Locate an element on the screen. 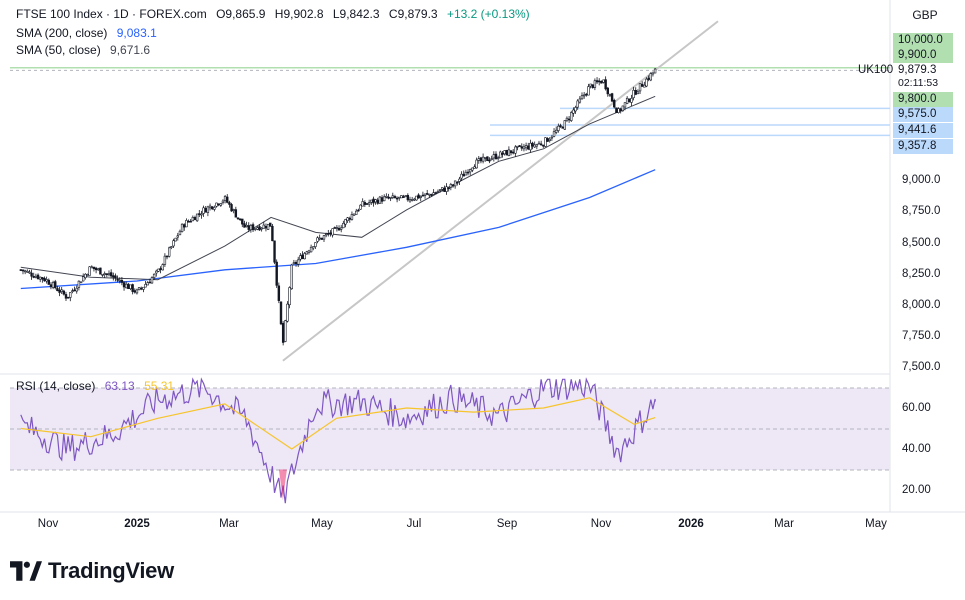 The height and width of the screenshot is (600, 965). rsi-line is located at coordinates (338, 440).